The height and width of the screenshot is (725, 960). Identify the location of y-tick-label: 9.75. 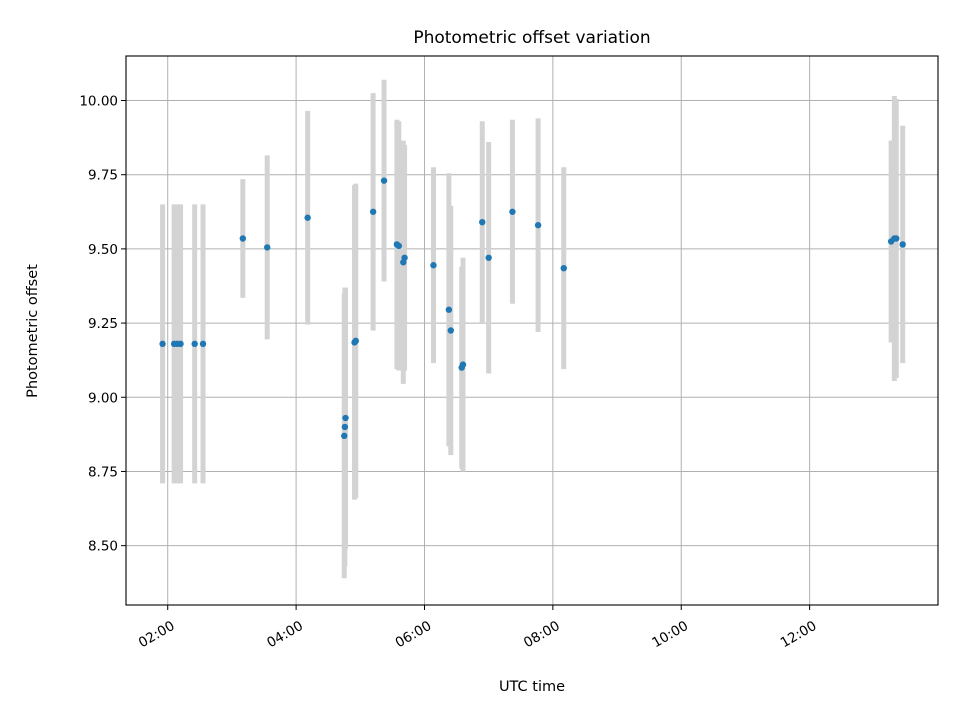
(103, 176).